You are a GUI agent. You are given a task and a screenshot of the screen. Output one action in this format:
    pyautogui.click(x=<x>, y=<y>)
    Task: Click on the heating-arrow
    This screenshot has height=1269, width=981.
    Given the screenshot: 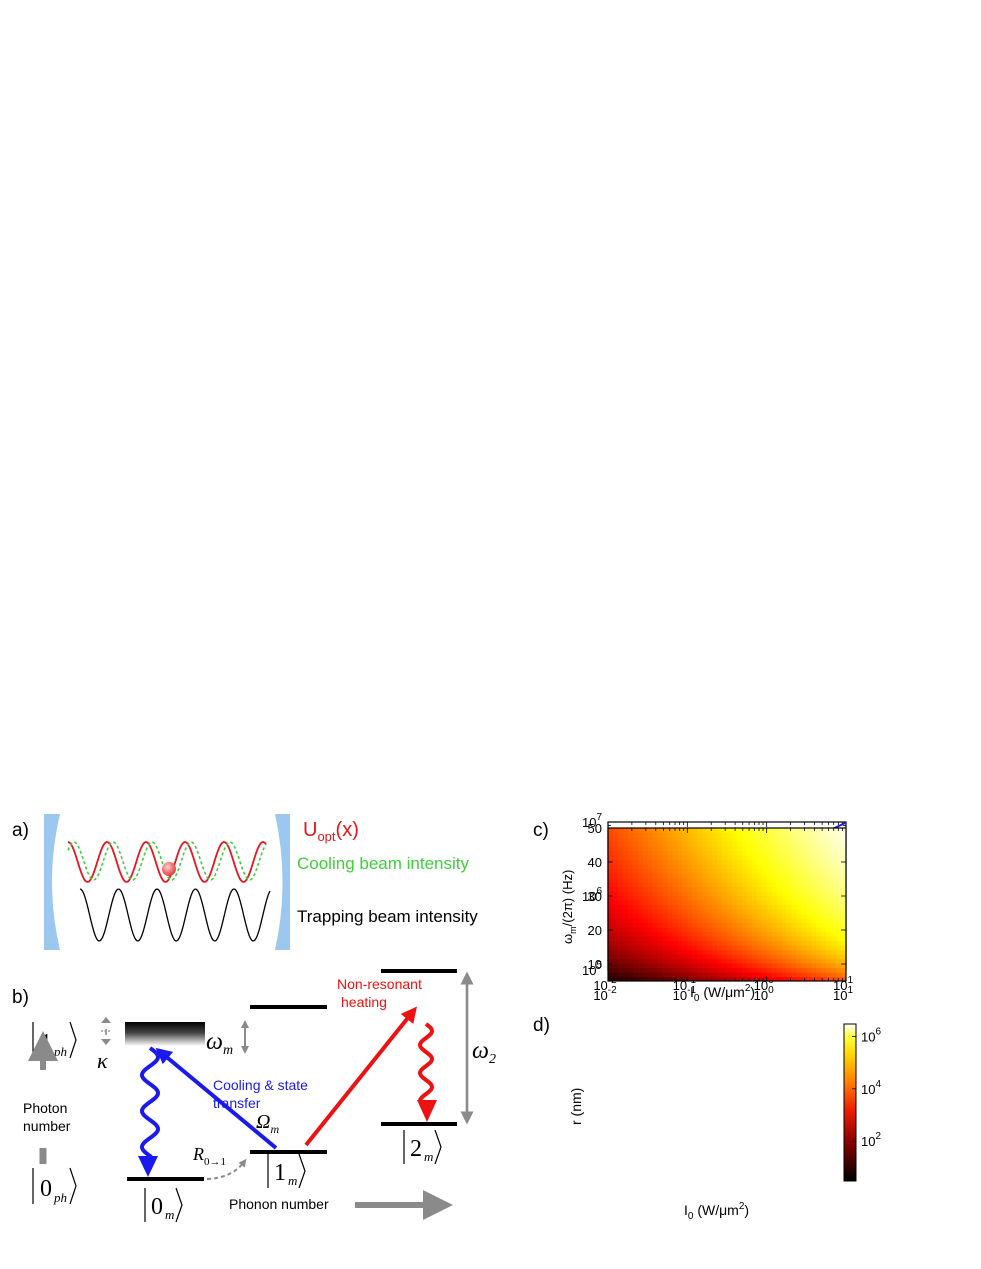 What is the action you would take?
    pyautogui.click(x=361, y=1076)
    